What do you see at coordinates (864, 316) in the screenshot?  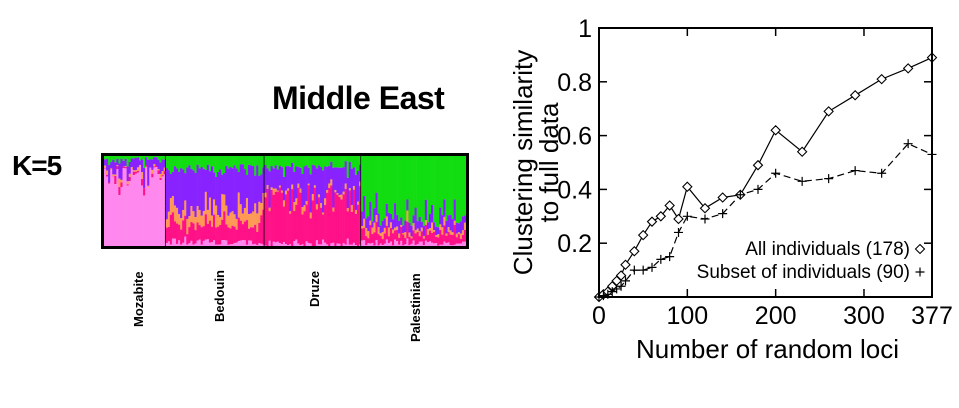 I see `x-tick-label: 300` at bounding box center [864, 316].